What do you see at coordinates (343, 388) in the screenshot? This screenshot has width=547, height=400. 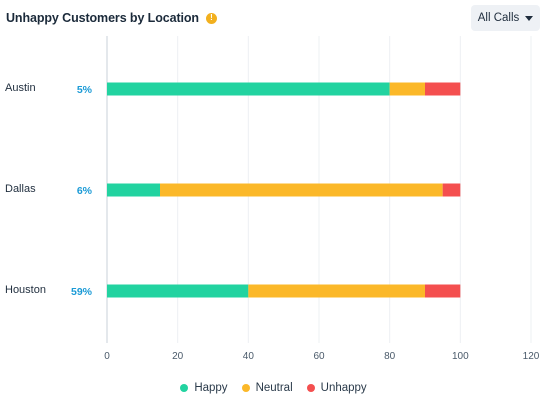 I see `legend-label-unhappy: Unhappy` at bounding box center [343, 388].